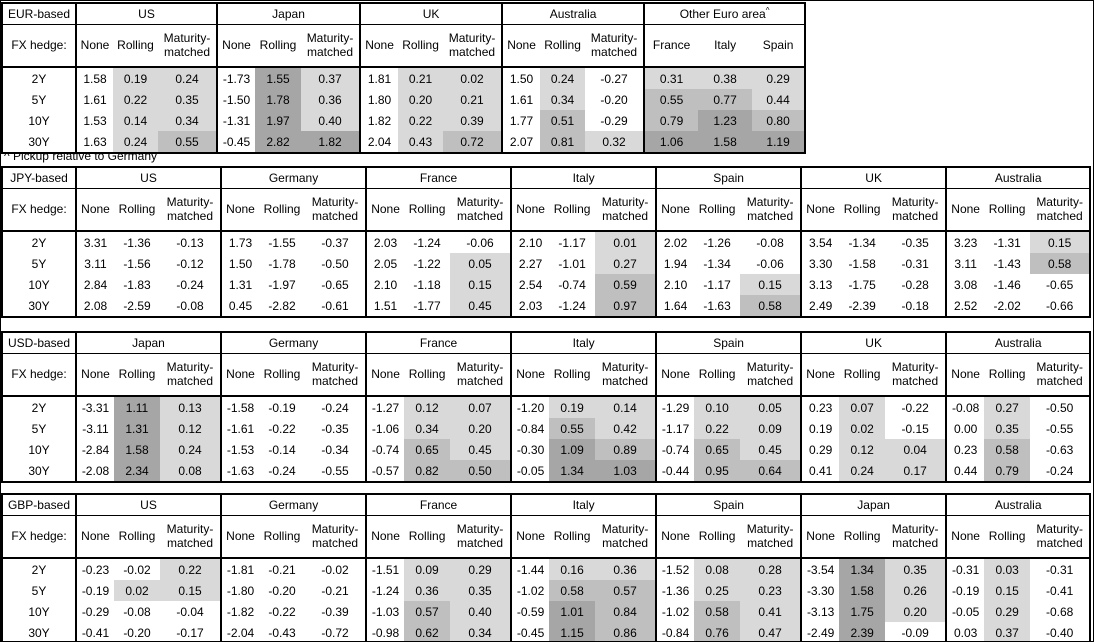 The width and height of the screenshot is (1094, 642). What do you see at coordinates (572, 590) in the screenshot?
I see `cell-gbp-based-italy-5y-rolling: 0.58` at bounding box center [572, 590].